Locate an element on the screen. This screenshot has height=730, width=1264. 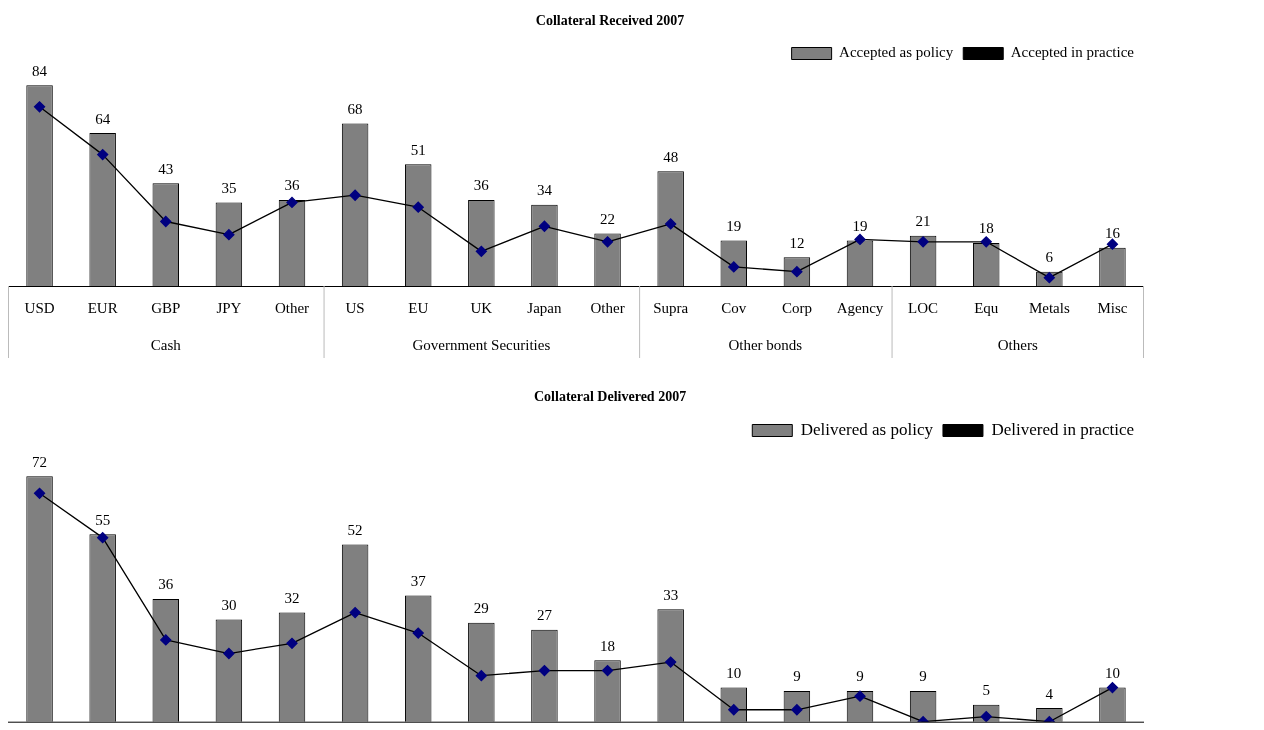
data-label: 37 is located at coordinates (418, 581).